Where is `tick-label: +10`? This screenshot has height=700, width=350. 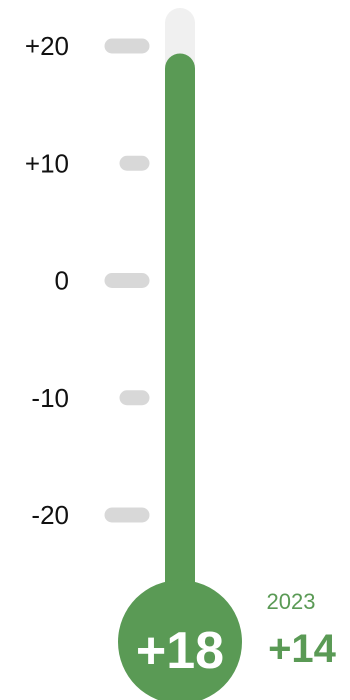 tick-label: +10 is located at coordinates (47, 163).